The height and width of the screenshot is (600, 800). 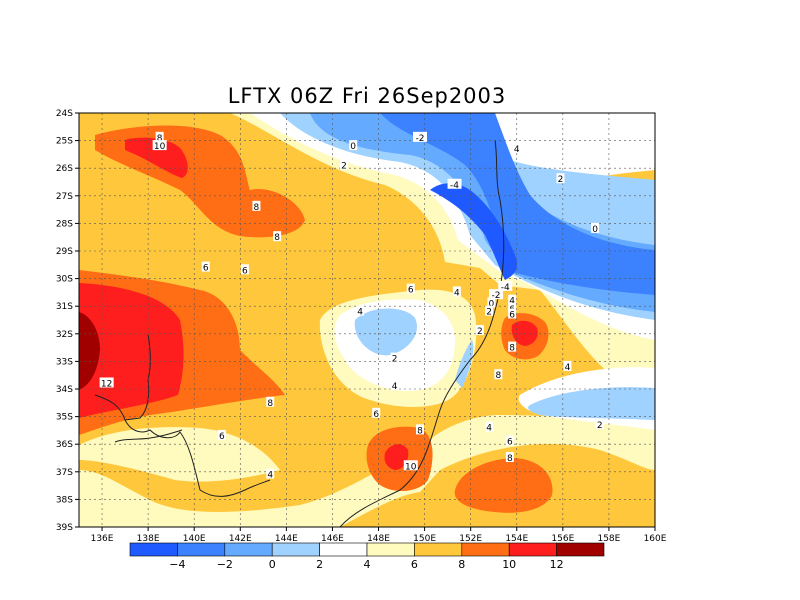 I want to click on field-0-2-east, so click(x=591, y=403).